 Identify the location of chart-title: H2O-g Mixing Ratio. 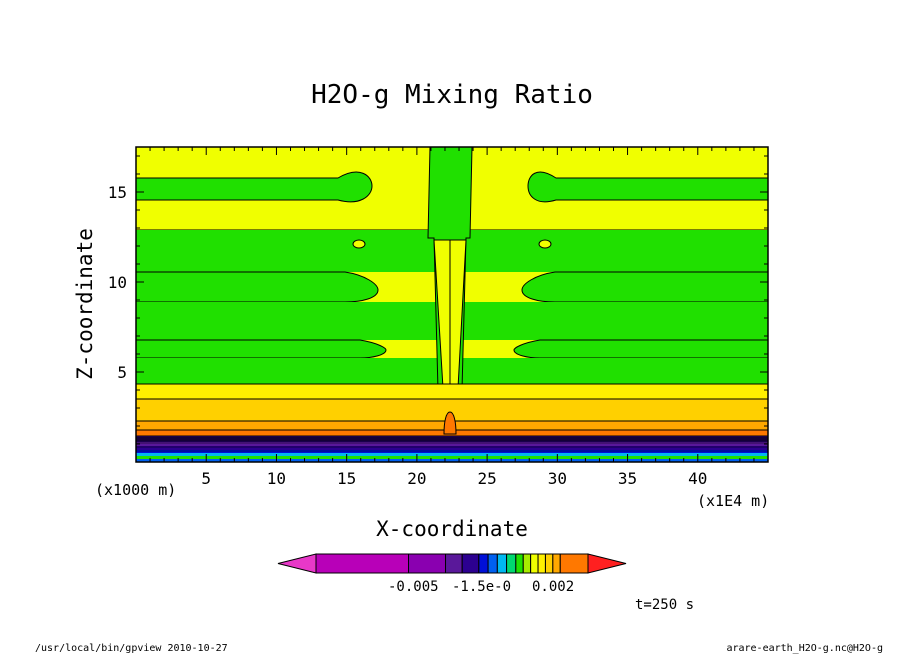
(452, 95).